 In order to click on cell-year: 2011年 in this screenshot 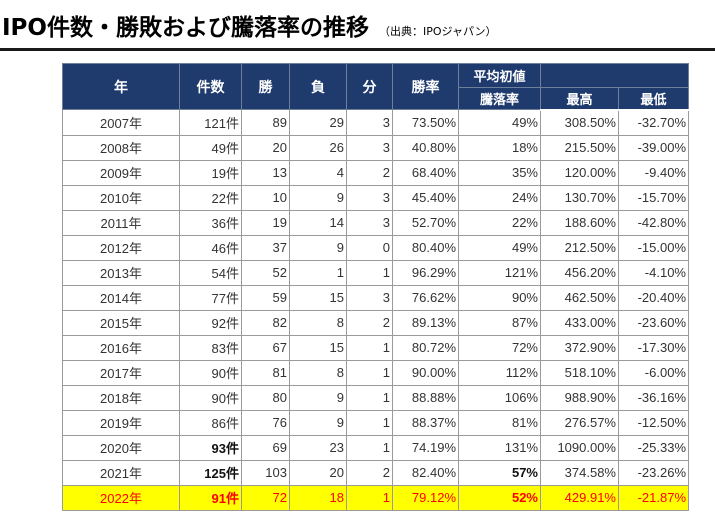, I will do `click(121, 222)`.